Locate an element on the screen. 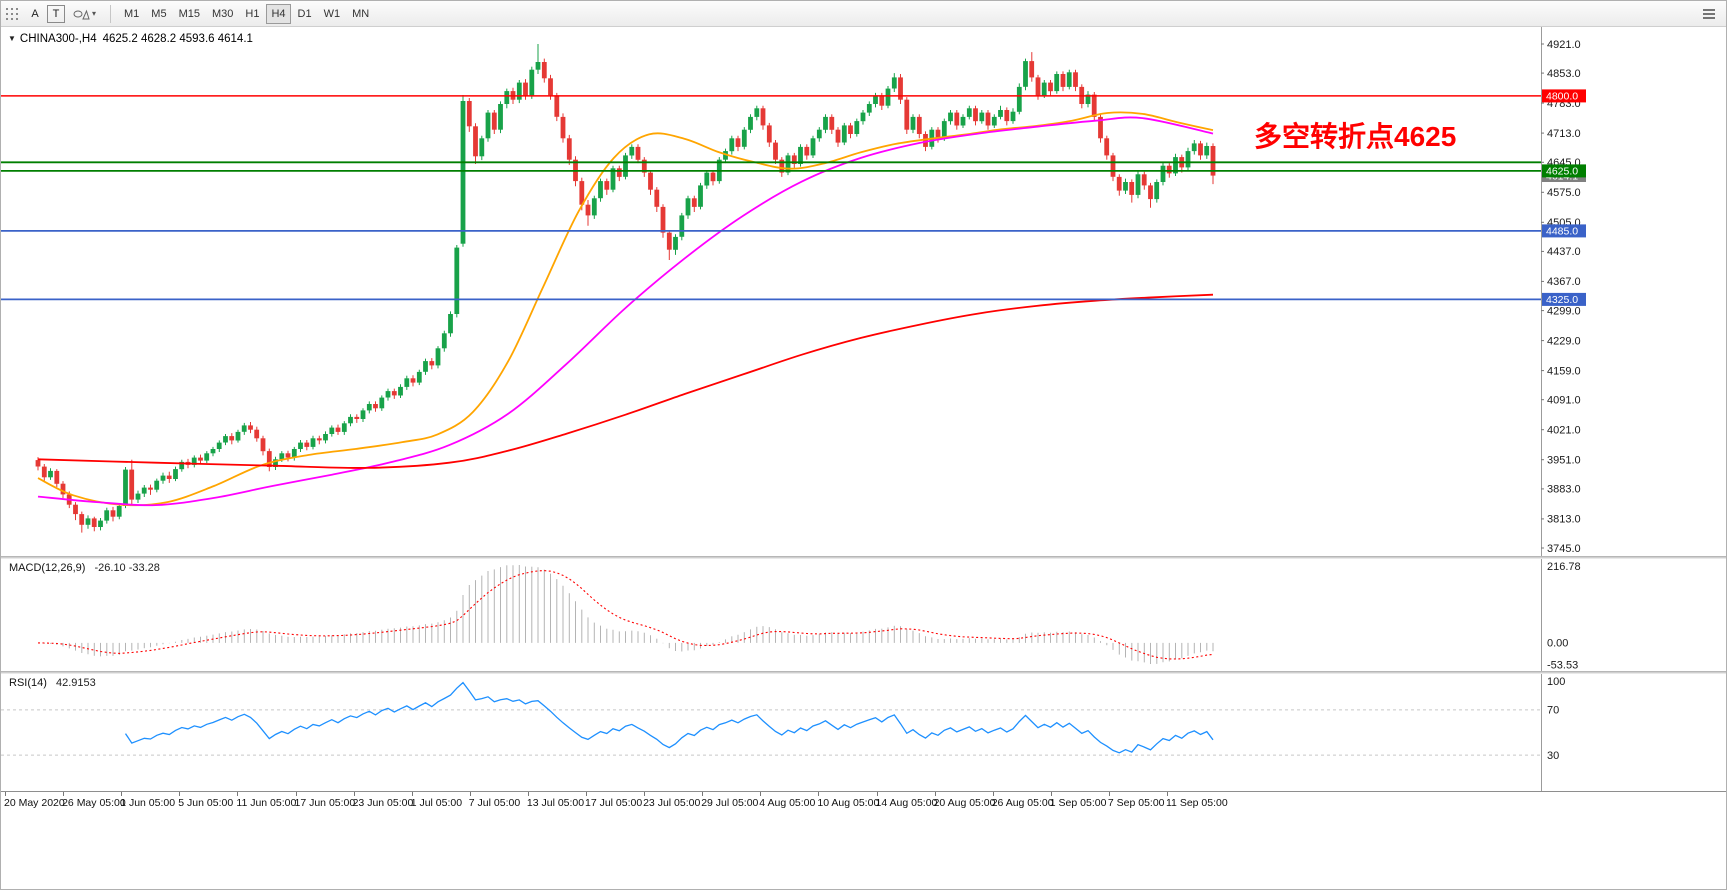  svg-text: 3813.0 is located at coordinates (1564, 520).